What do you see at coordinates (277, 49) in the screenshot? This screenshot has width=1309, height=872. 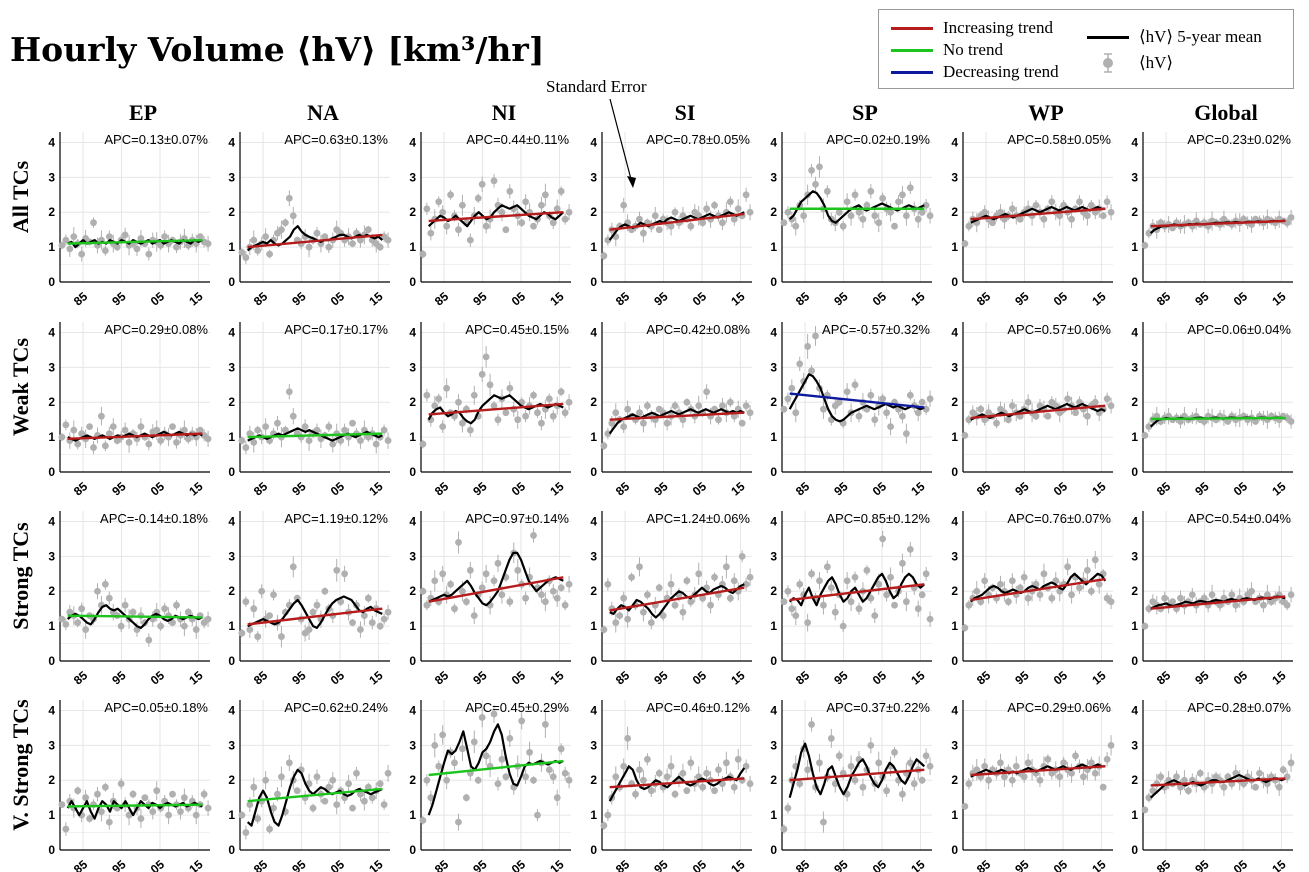 I see `chart-title: Hourly Volume ⟨hV⟩ [km³/hr]` at bounding box center [277, 49].